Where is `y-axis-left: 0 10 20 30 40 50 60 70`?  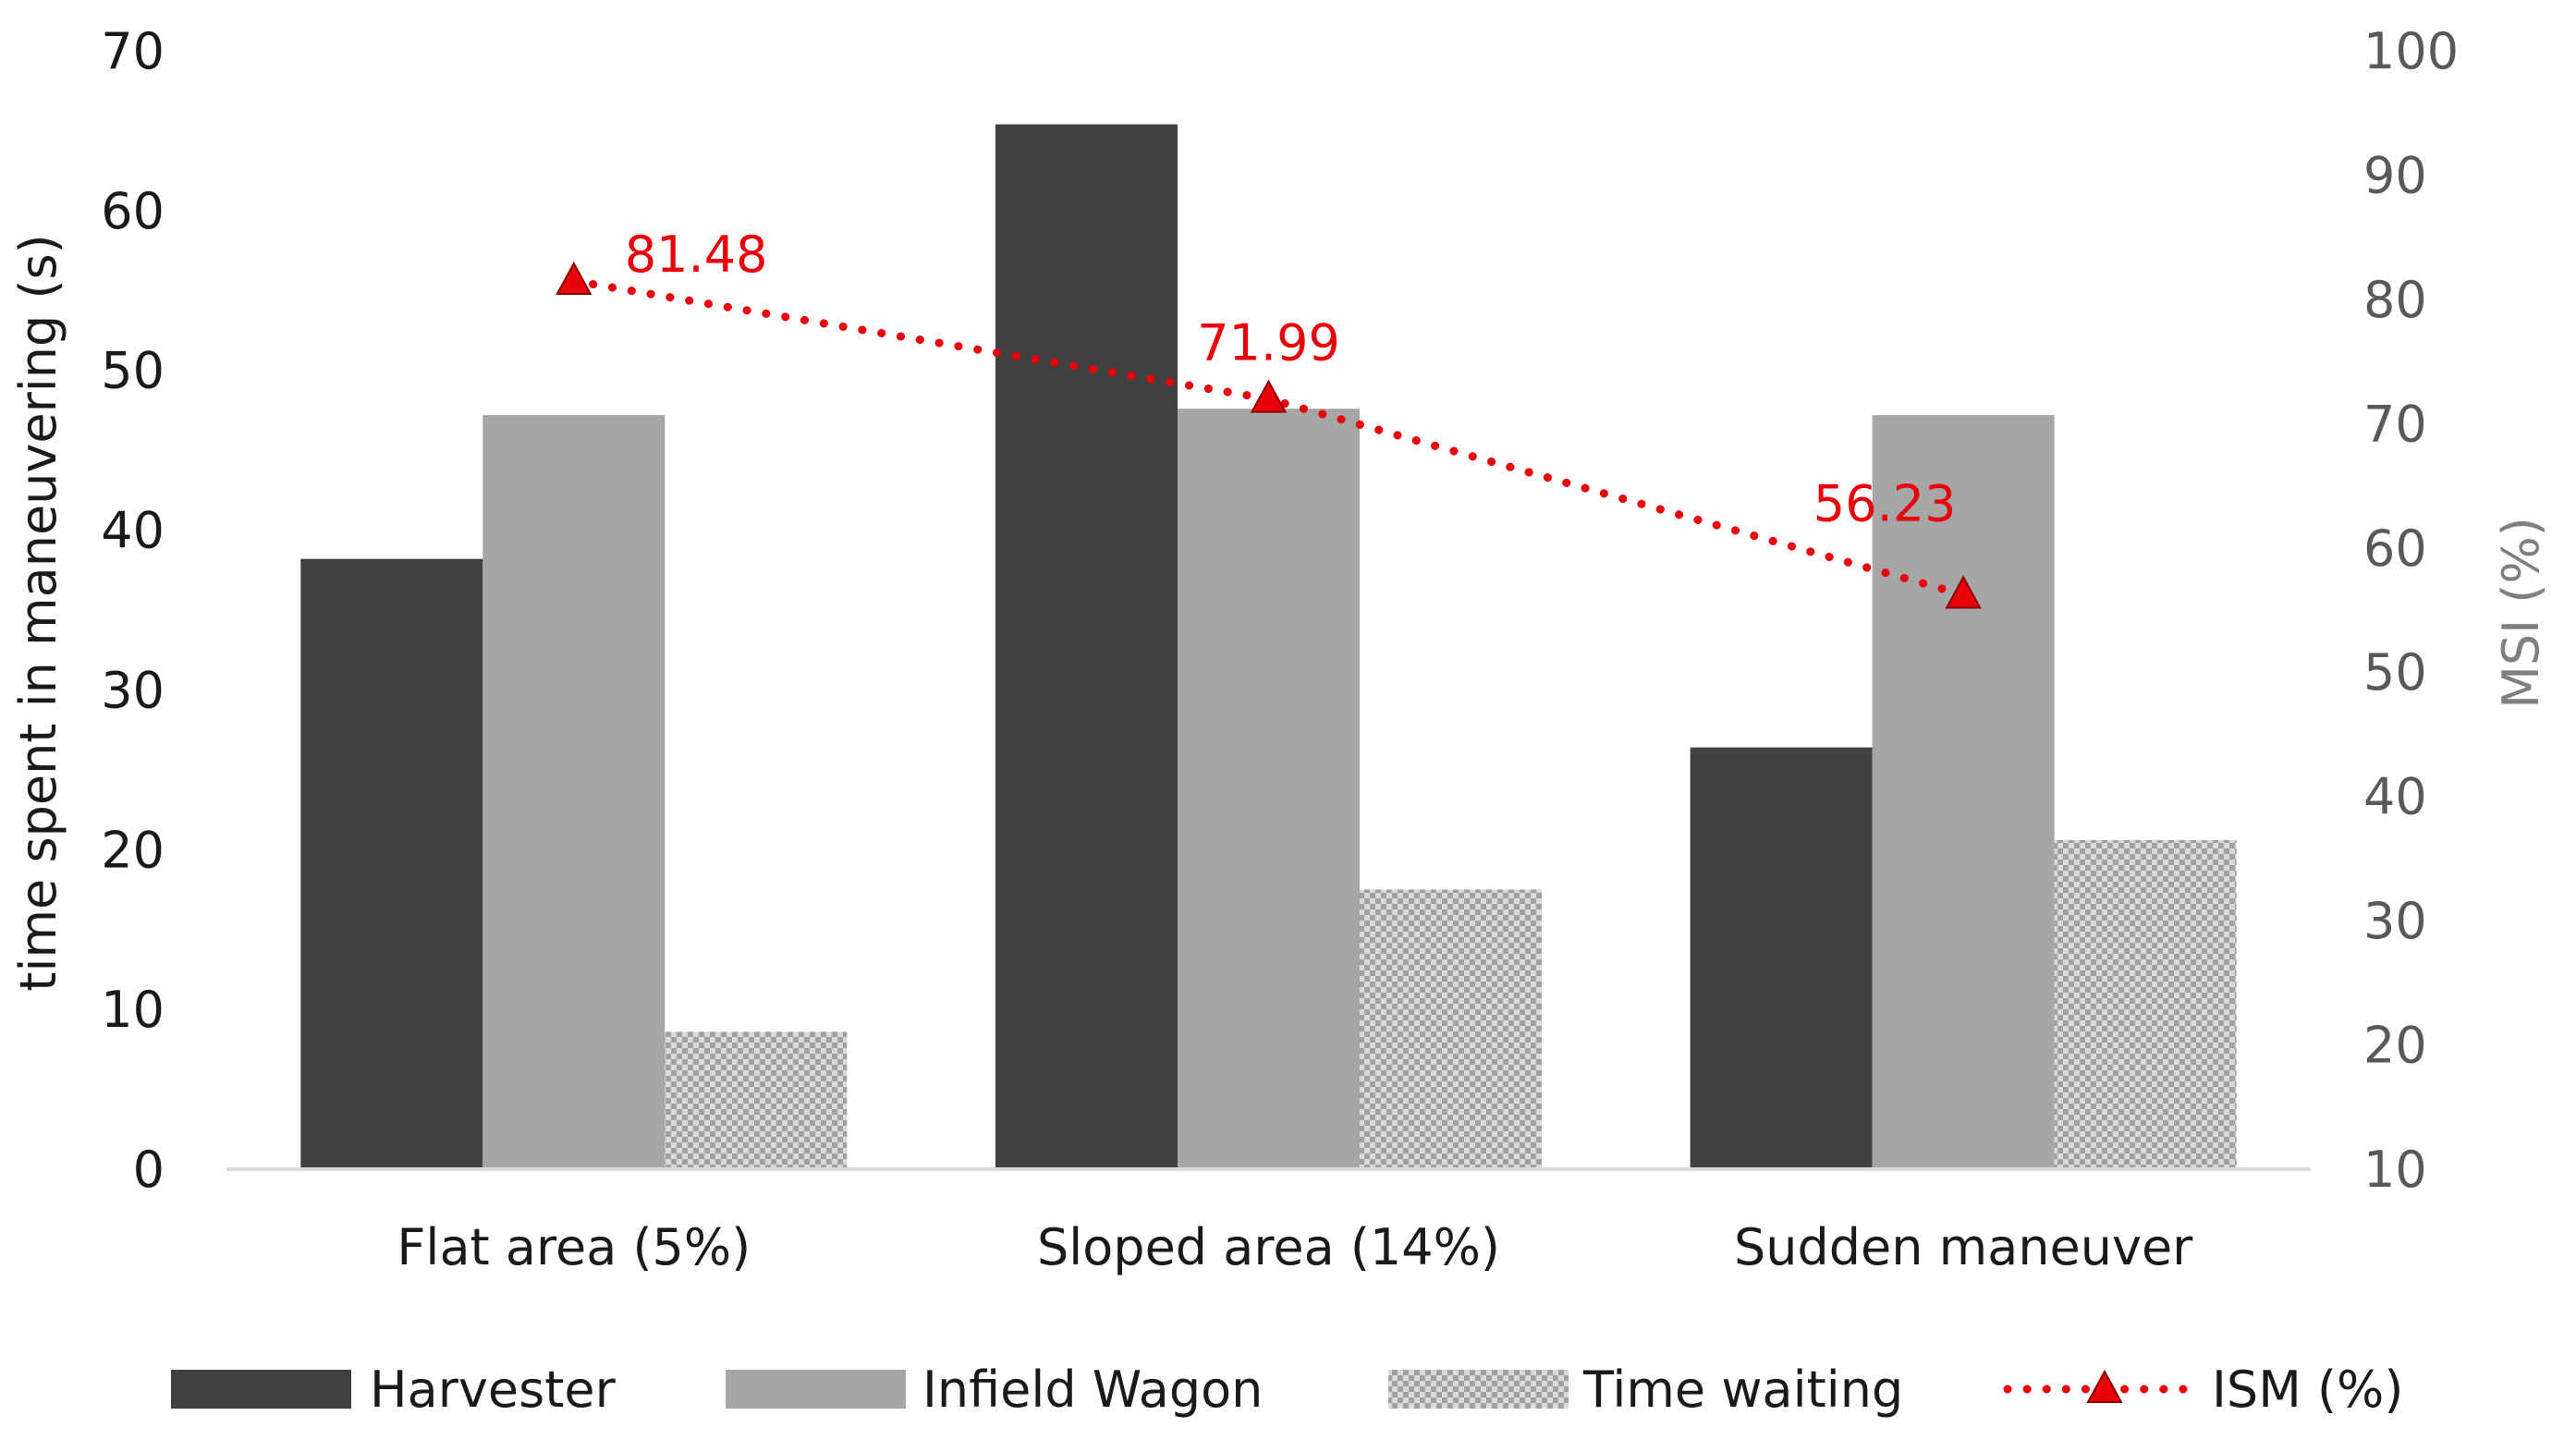 y-axis-left: 0 10 20 30 40 50 60 70 is located at coordinates (133, 610).